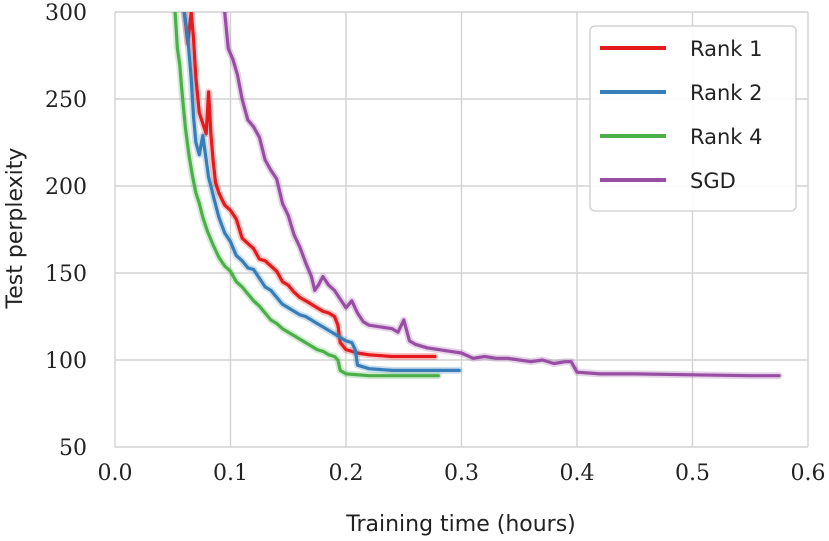 The height and width of the screenshot is (541, 829). I want to click on x-tick-label: 0.1, so click(230, 473).